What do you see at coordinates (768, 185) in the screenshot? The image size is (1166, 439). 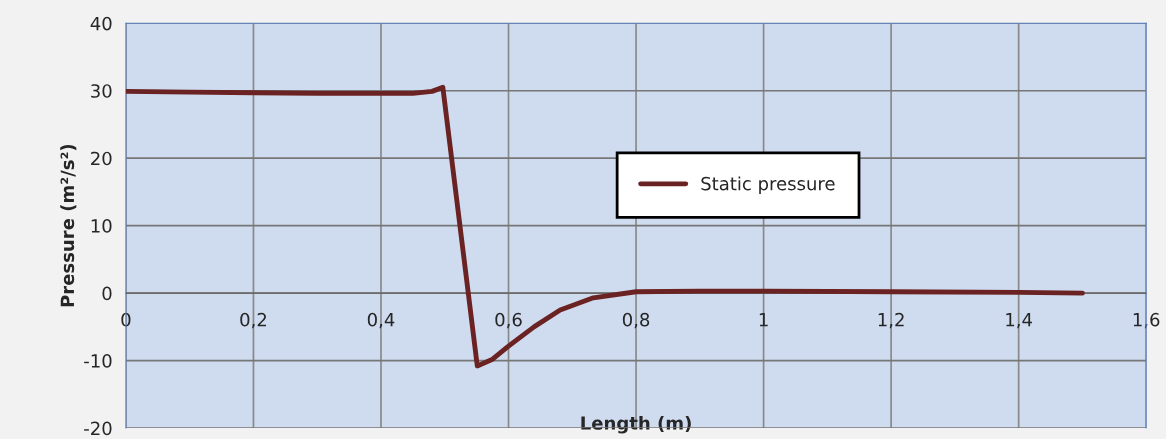 I see `legend-label: Static pressure` at bounding box center [768, 185].